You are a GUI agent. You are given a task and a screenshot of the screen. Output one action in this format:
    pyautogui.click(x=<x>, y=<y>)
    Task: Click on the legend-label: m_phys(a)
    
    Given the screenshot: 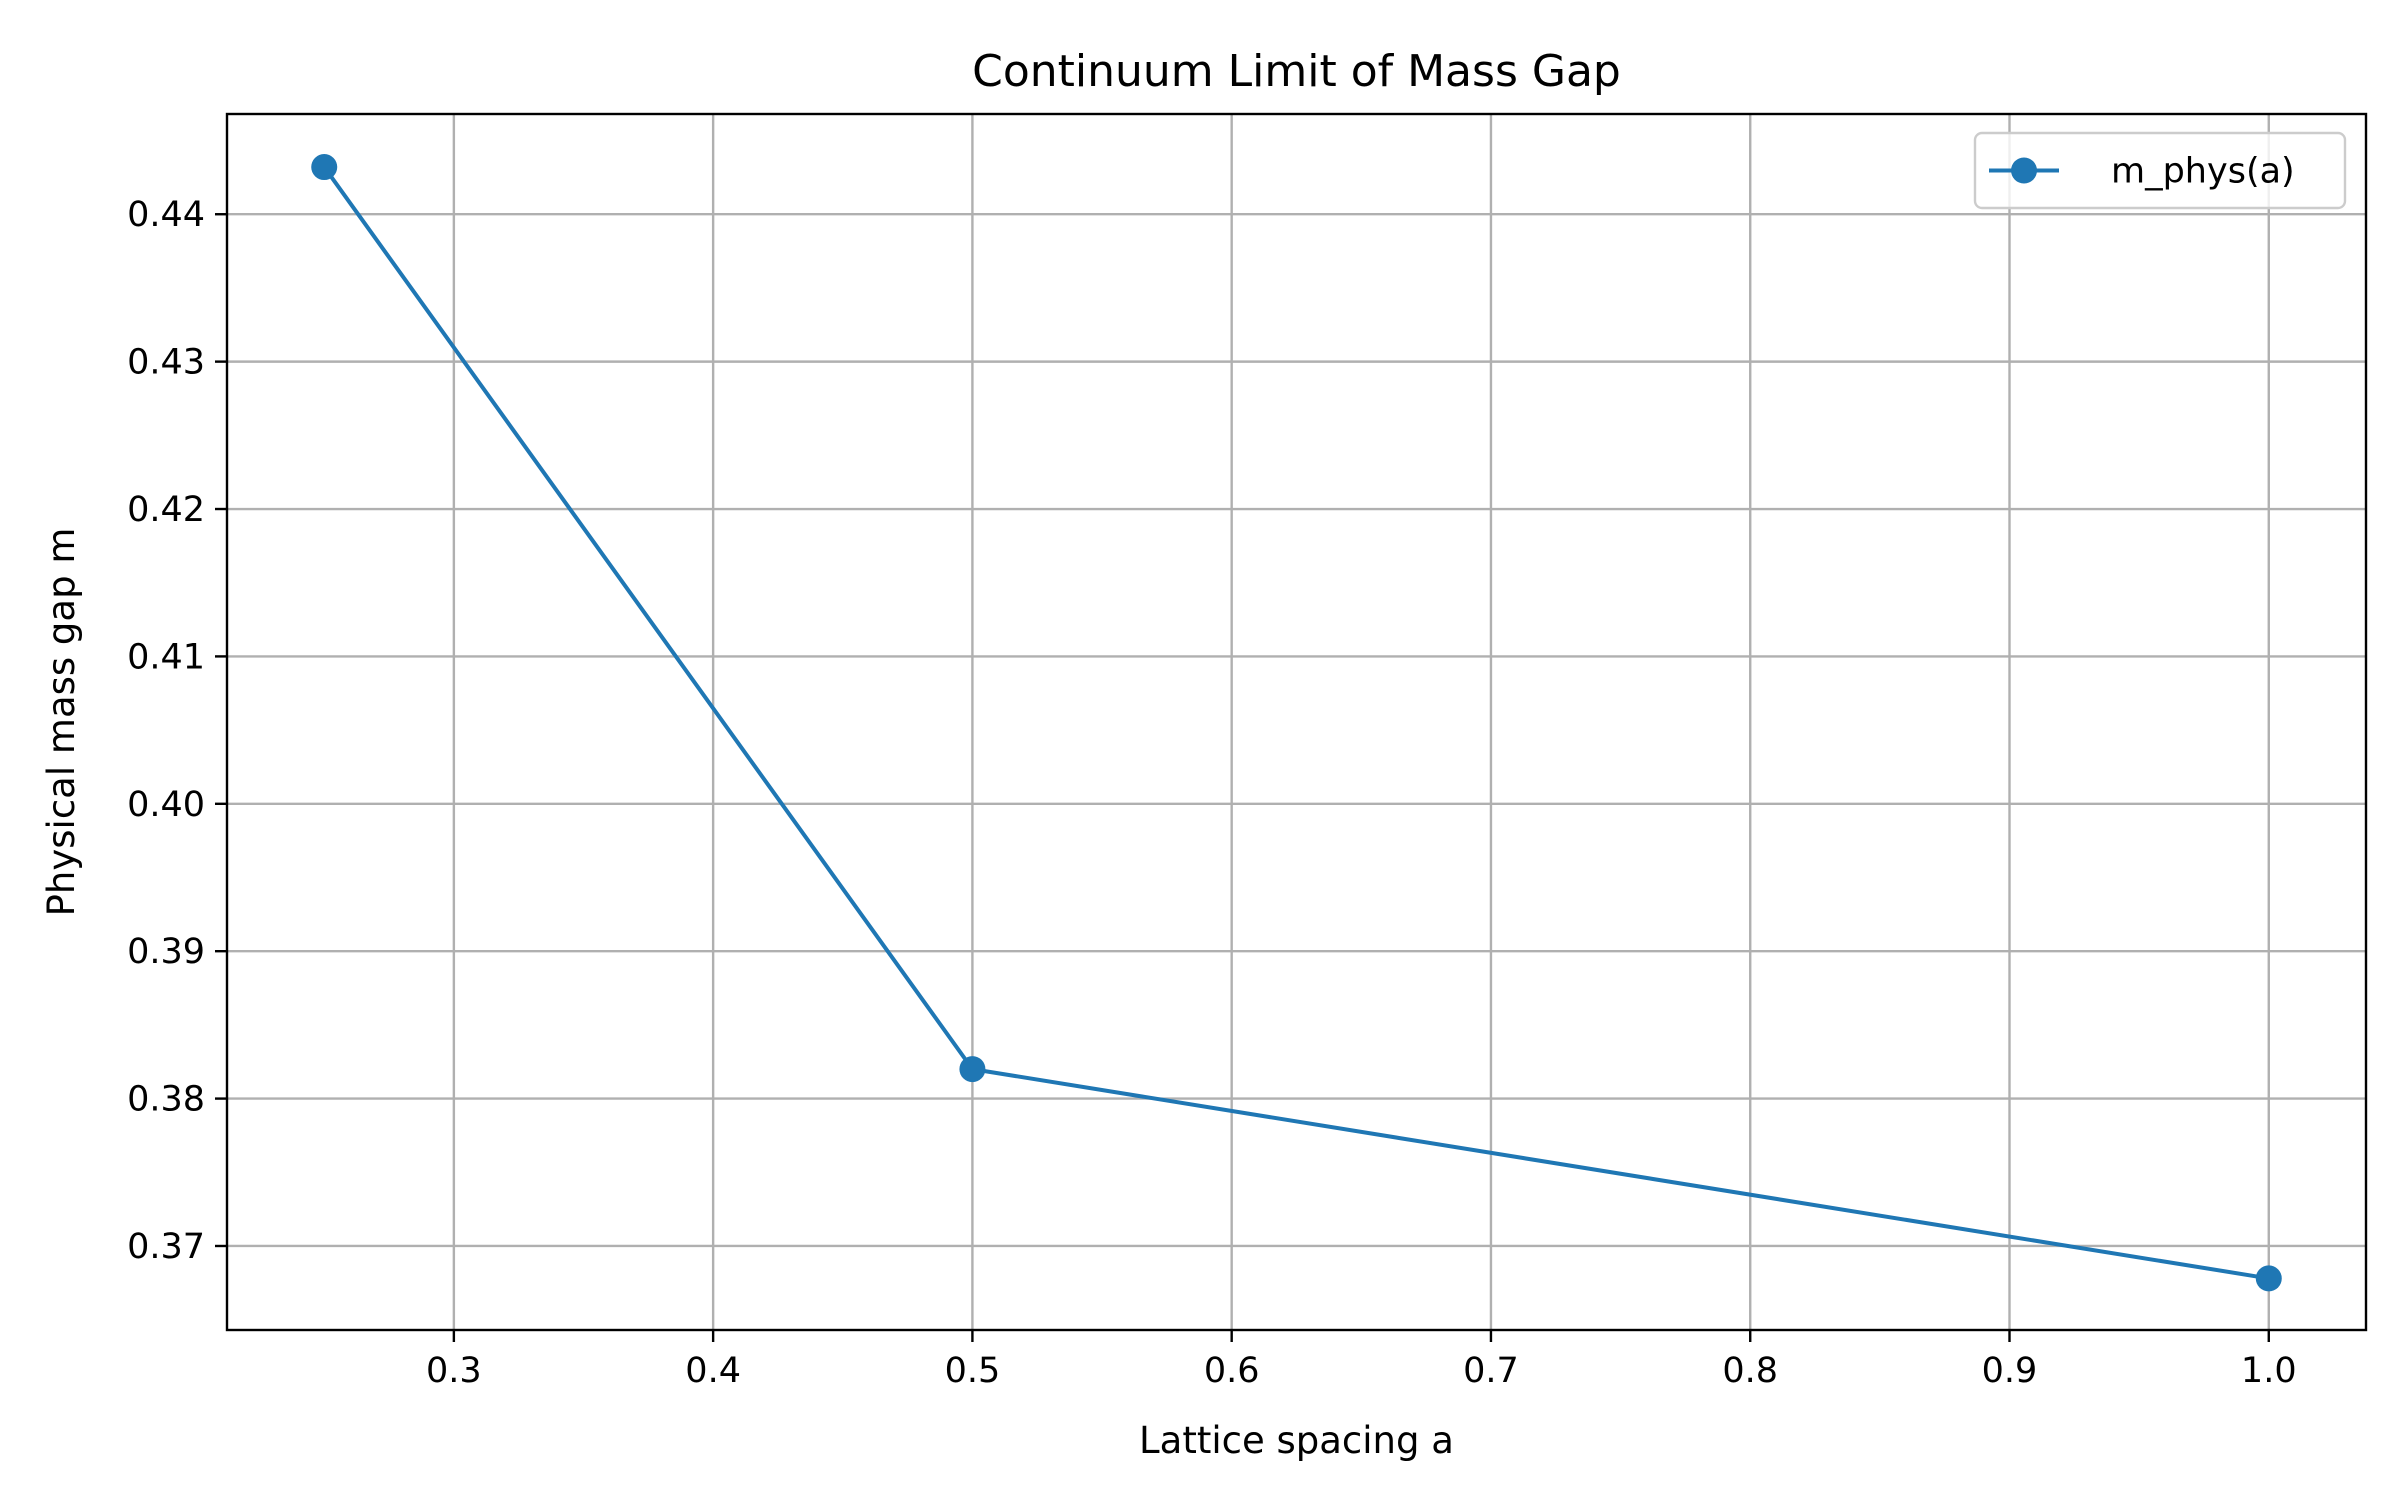 What is the action you would take?
    pyautogui.click(x=2203, y=172)
    